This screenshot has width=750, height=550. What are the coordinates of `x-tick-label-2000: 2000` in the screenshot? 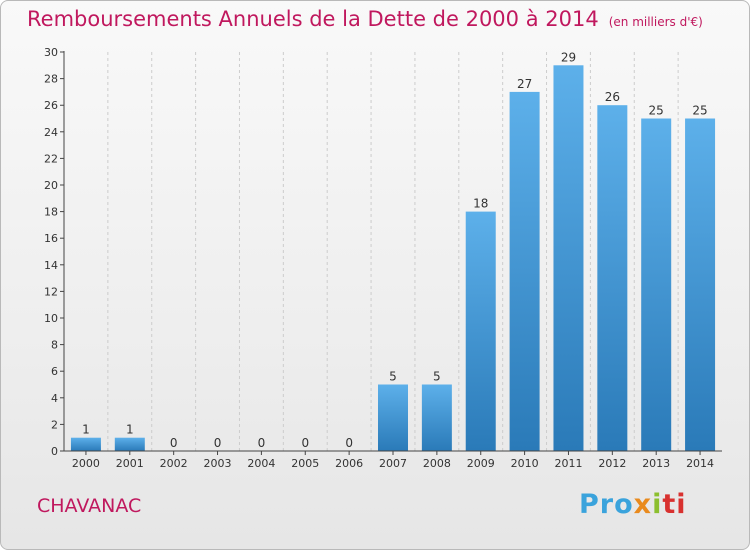 It's located at (86, 463).